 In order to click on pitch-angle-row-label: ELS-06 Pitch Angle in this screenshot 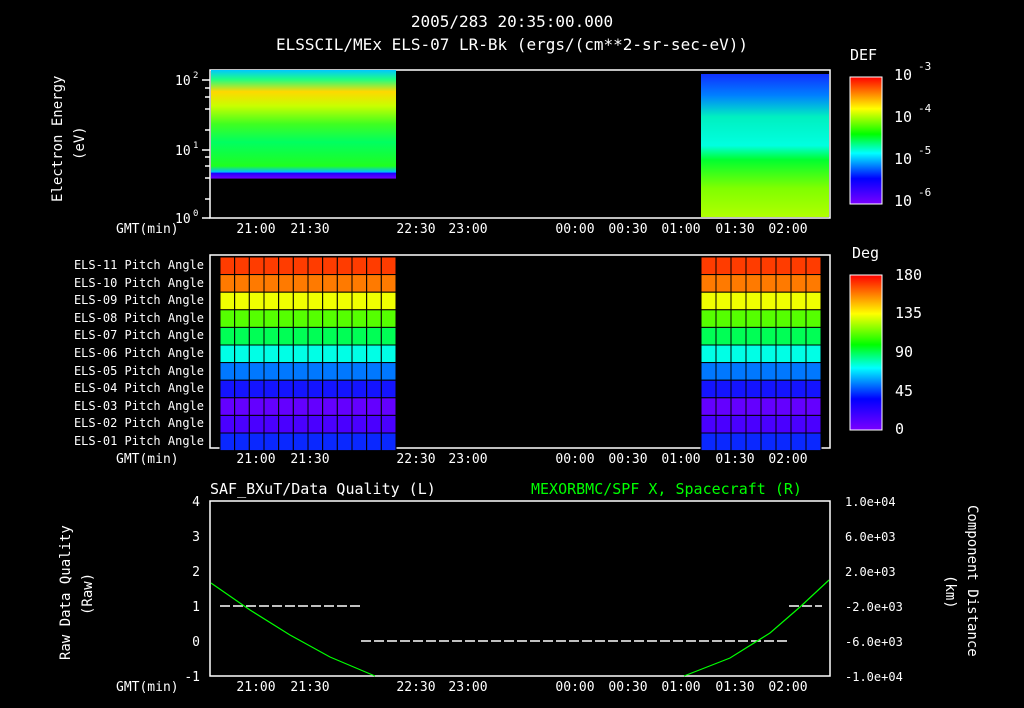, I will do `click(138, 352)`.